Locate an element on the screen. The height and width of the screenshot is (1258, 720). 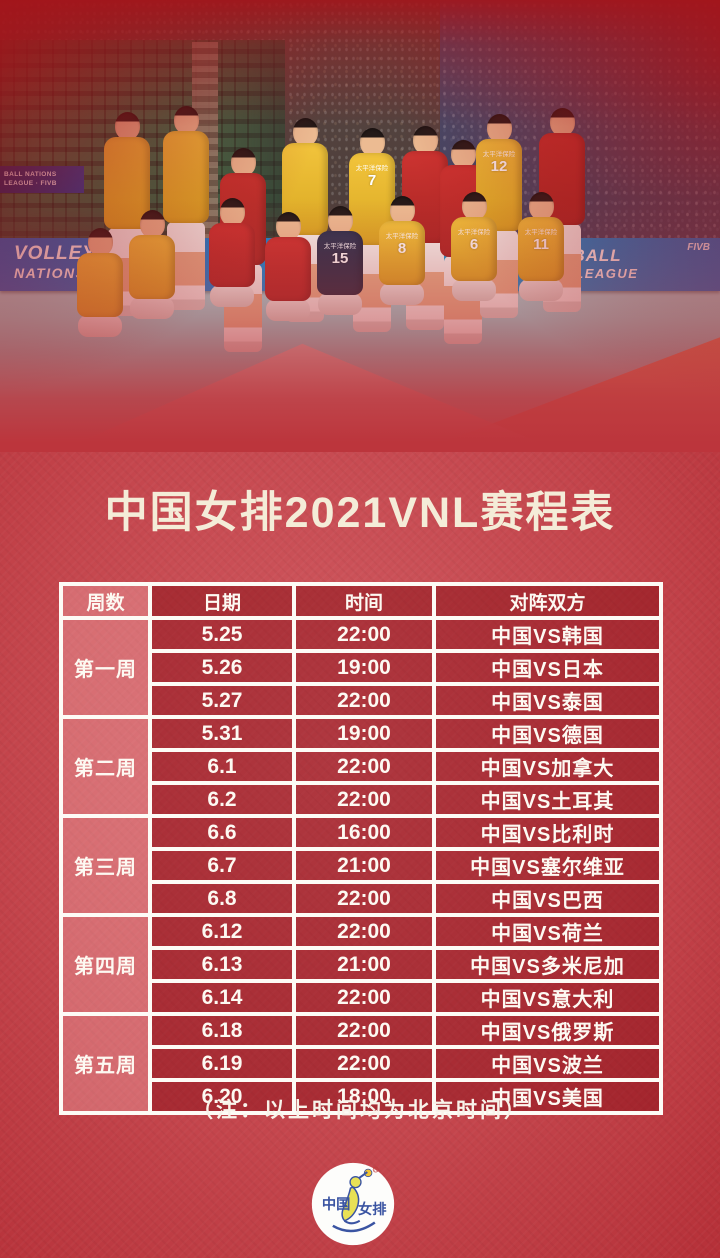
jersey-number: 8 is located at coordinates (402, 248).